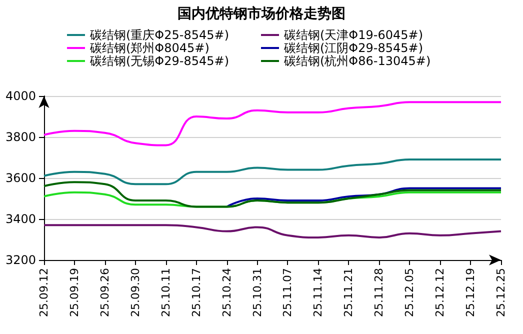 The image size is (523, 334). What do you see at coordinates (257, 292) in the screenshot?
I see `x-tick-label: 25.10.31` at bounding box center [257, 292].